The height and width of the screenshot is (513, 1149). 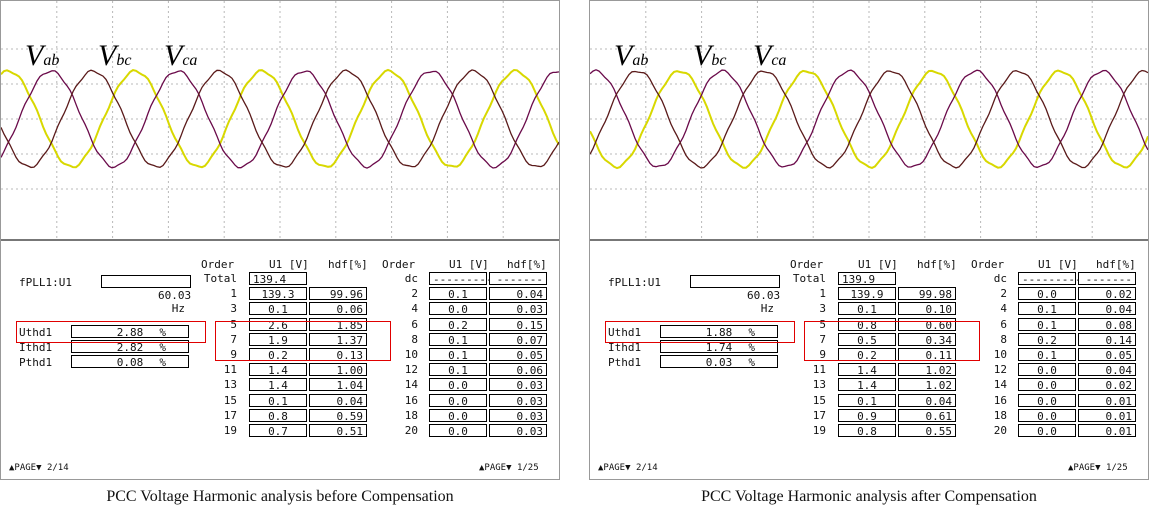 I want to click on screen-divider, so click(x=869, y=240).